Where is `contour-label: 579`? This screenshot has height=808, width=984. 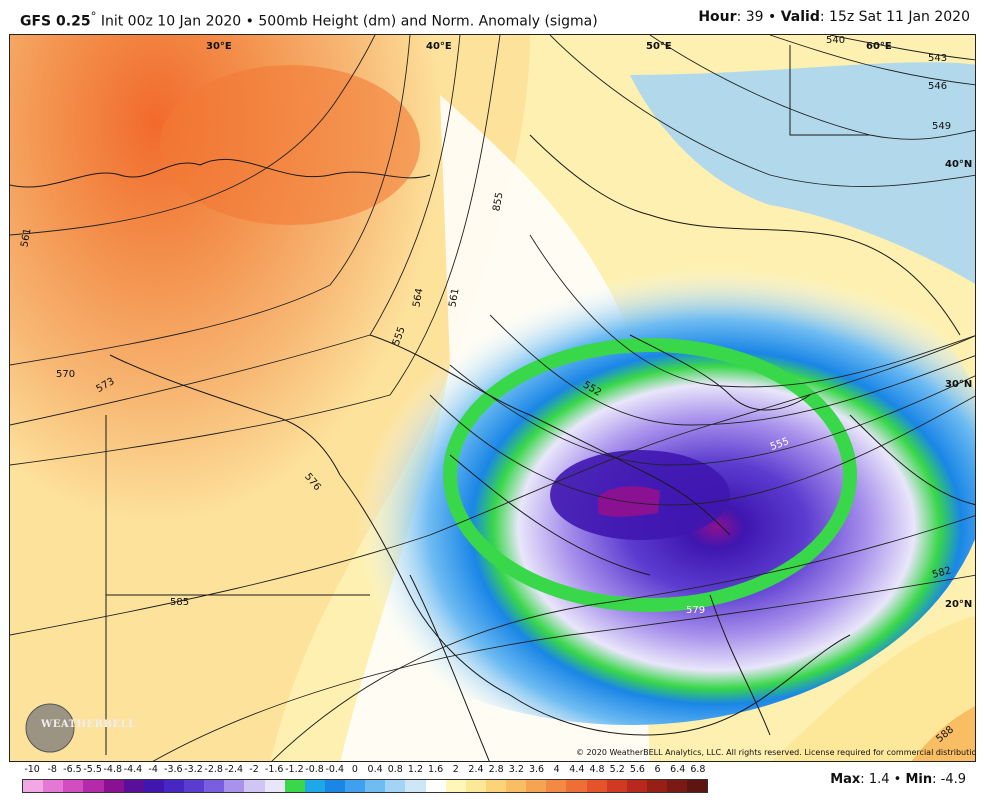
contour-label: 579 is located at coordinates (695, 610).